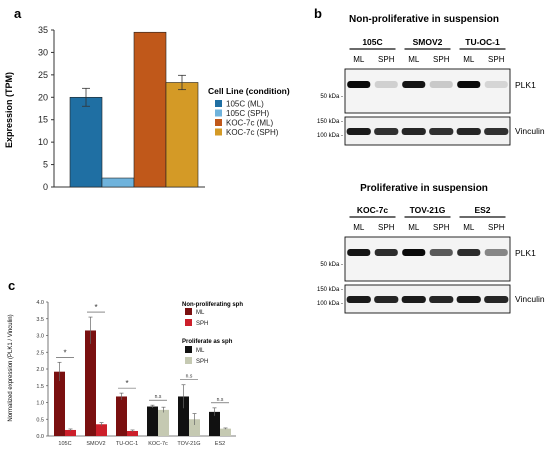 This screenshot has width=550, height=449. Describe the element at coordinates (40, 404) in the screenshot. I see `panel-c-y-tick-label: 1.0` at that location.